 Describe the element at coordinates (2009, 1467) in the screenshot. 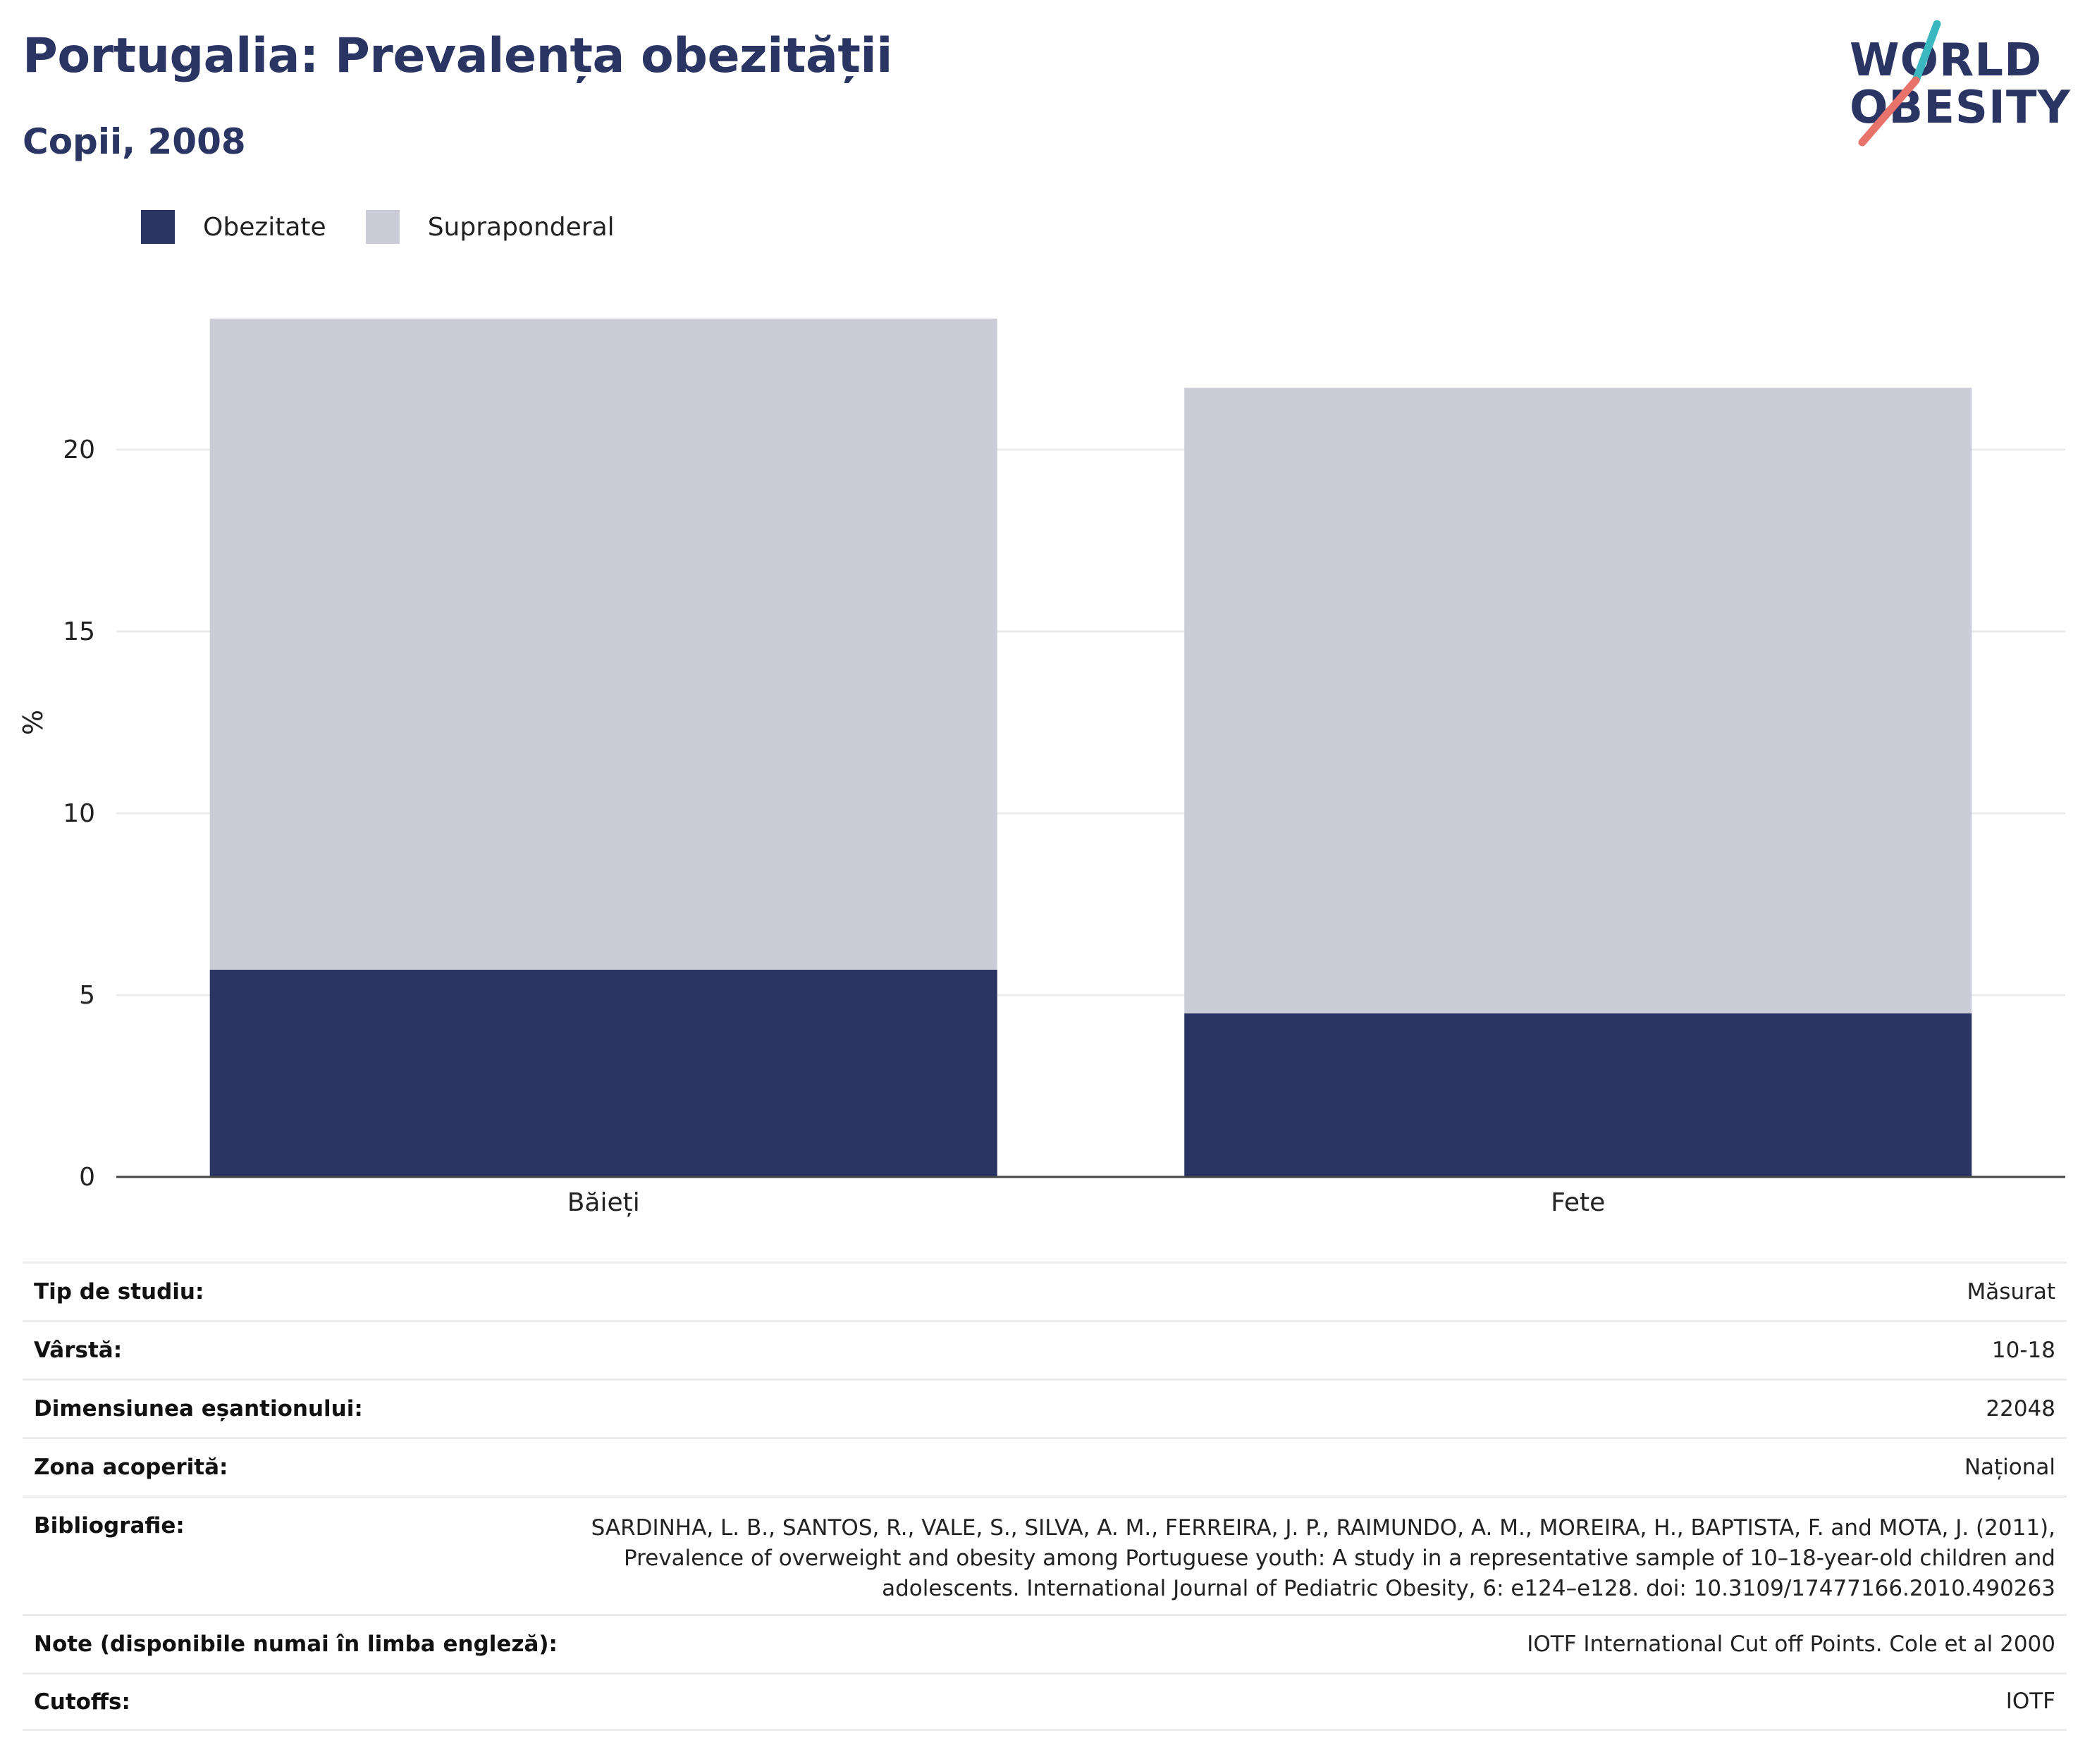

I see `area-value: Național` at that location.